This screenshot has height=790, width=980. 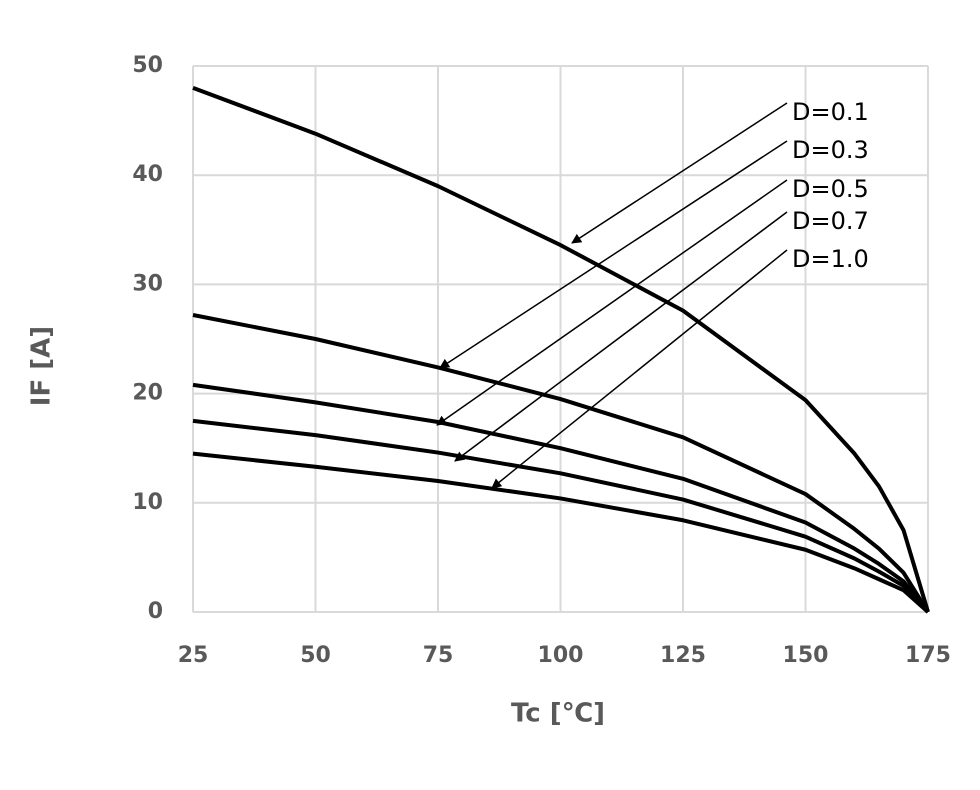 I want to click on series-label: D=1.0, so click(x=830, y=259).